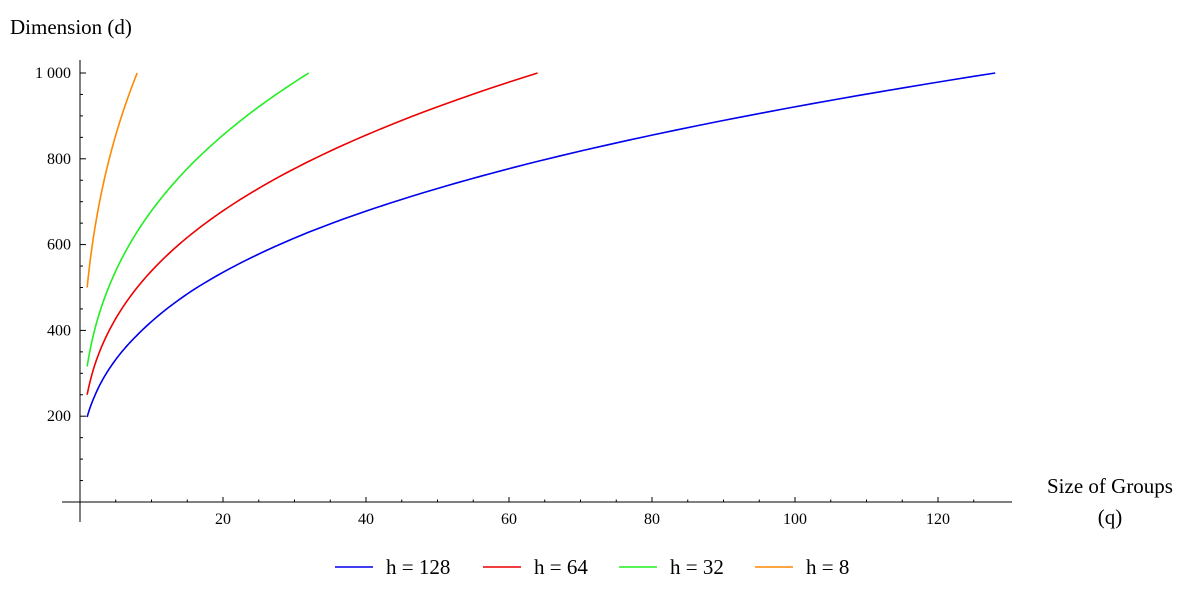  I want to click on x-tick-label: 100, so click(795, 519).